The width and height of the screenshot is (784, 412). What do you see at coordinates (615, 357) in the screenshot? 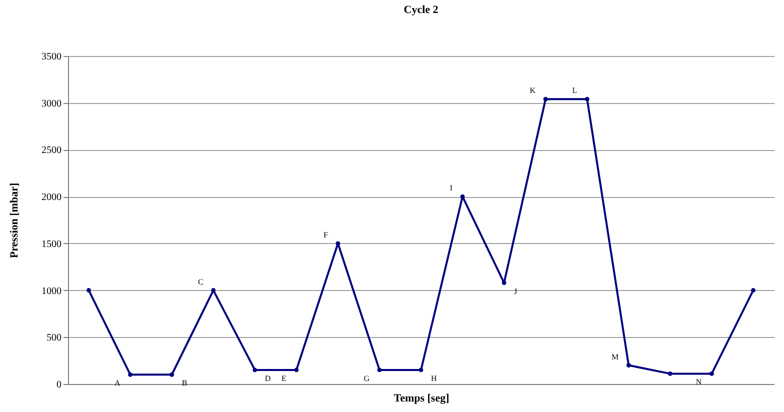
I see `data-label: M` at bounding box center [615, 357].